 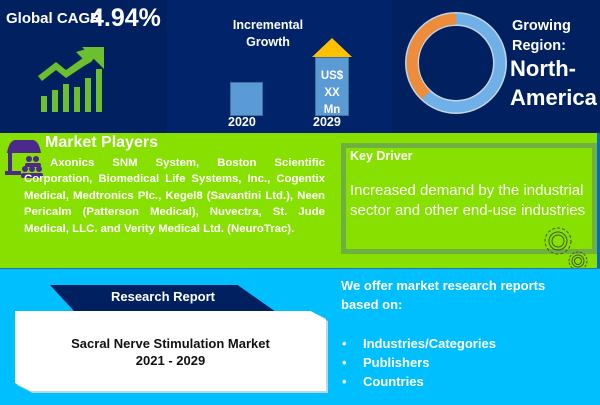 What do you see at coordinates (125, 18) in the screenshot?
I see `cagr-value: 4.94%` at bounding box center [125, 18].